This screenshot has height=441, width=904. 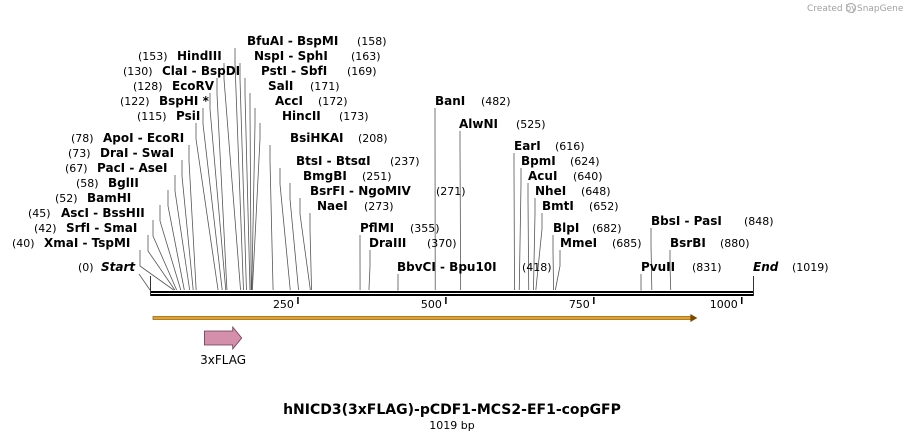 What do you see at coordinates (372, 41) in the screenshot?
I see `site-pos-bfuai-bspmi: (158)` at bounding box center [372, 41].